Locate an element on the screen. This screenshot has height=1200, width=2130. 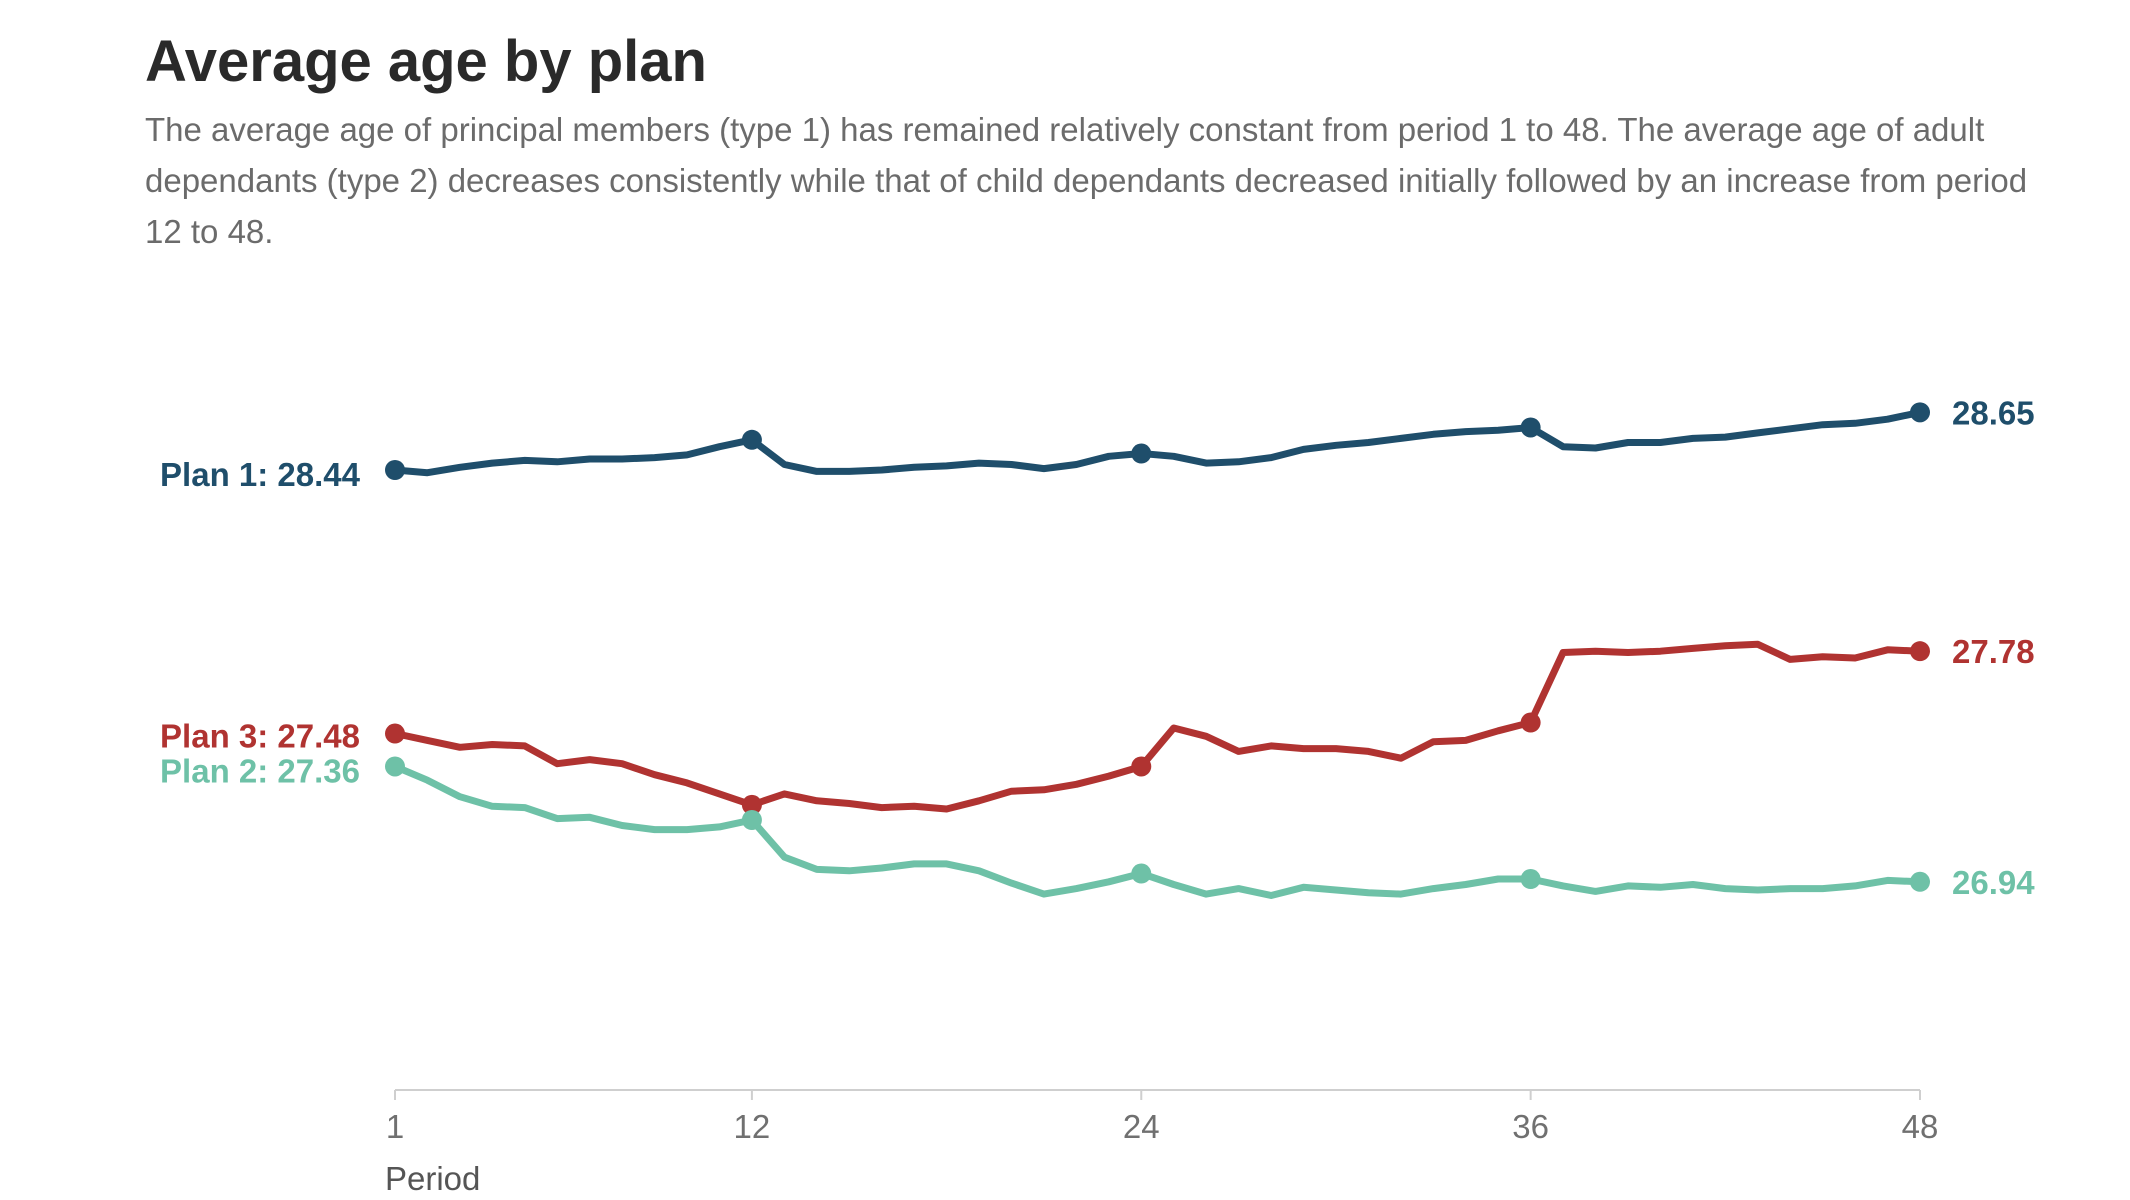
x-axis-title: Period is located at coordinates (432, 1178).